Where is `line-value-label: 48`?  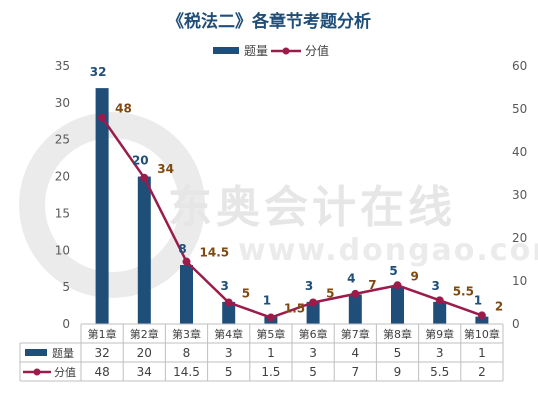 line-value-label: 48 is located at coordinates (123, 109).